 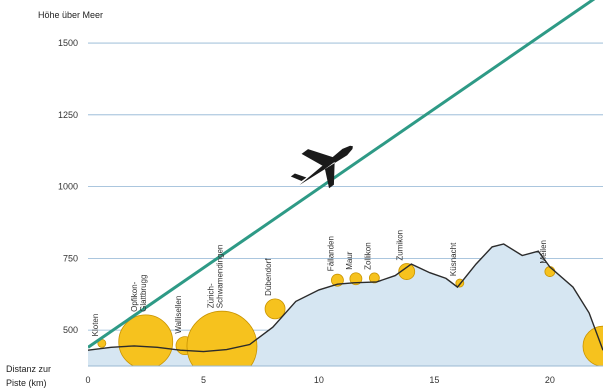 What do you see at coordinates (400, 245) in the screenshot?
I see `town-label: Zumikon` at bounding box center [400, 245].